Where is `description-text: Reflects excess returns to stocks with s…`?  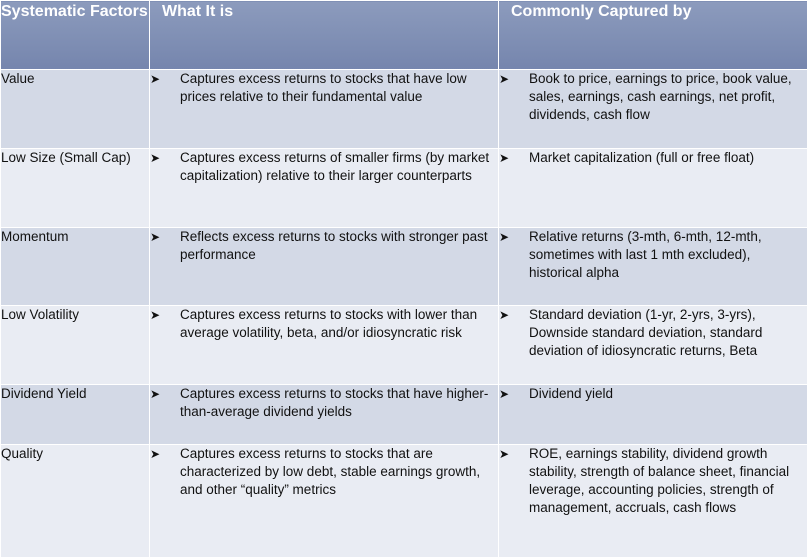 description-text: Reflects excess returns to stocks with s… is located at coordinates (339, 246).